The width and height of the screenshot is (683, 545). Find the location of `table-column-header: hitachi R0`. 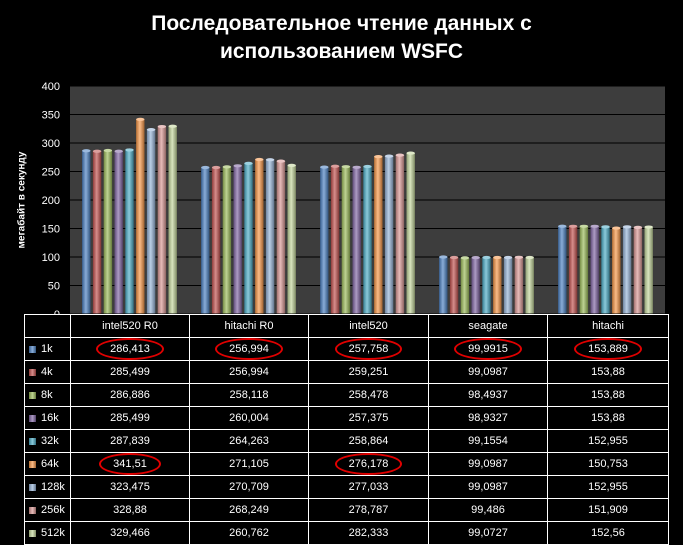

table-column-header: hitachi R0 is located at coordinates (249, 326).